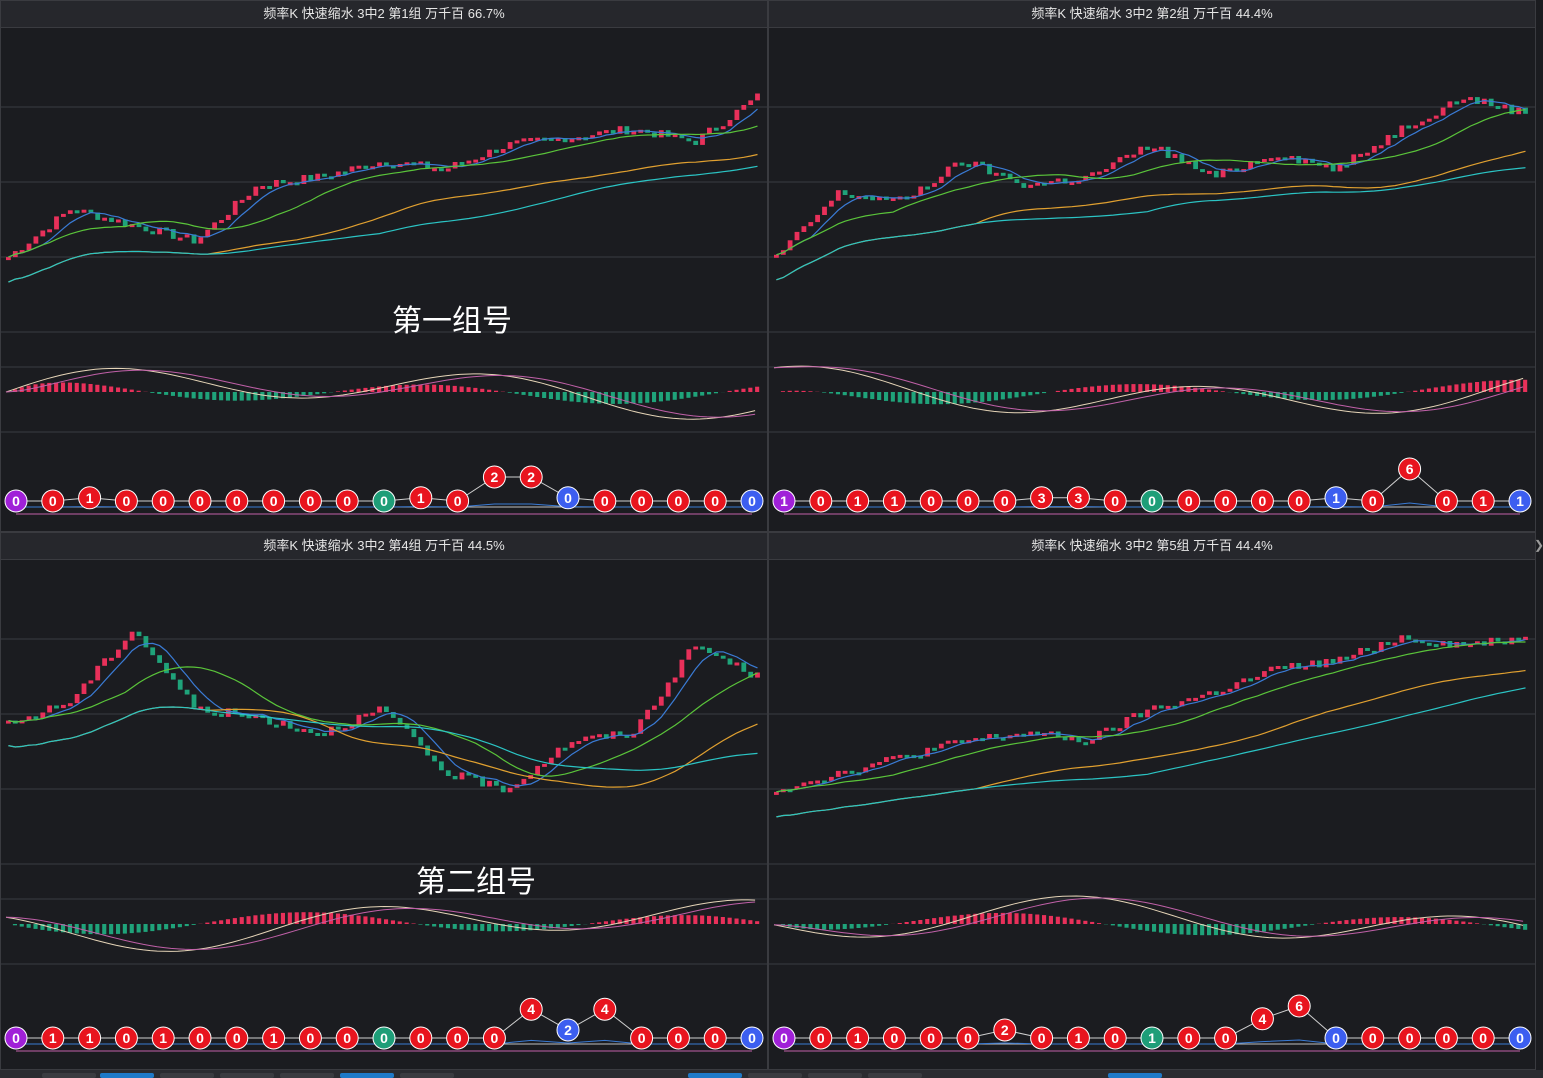  Describe the element at coordinates (90, 1038) in the screenshot. I see `count-ball-label: 1` at that location.